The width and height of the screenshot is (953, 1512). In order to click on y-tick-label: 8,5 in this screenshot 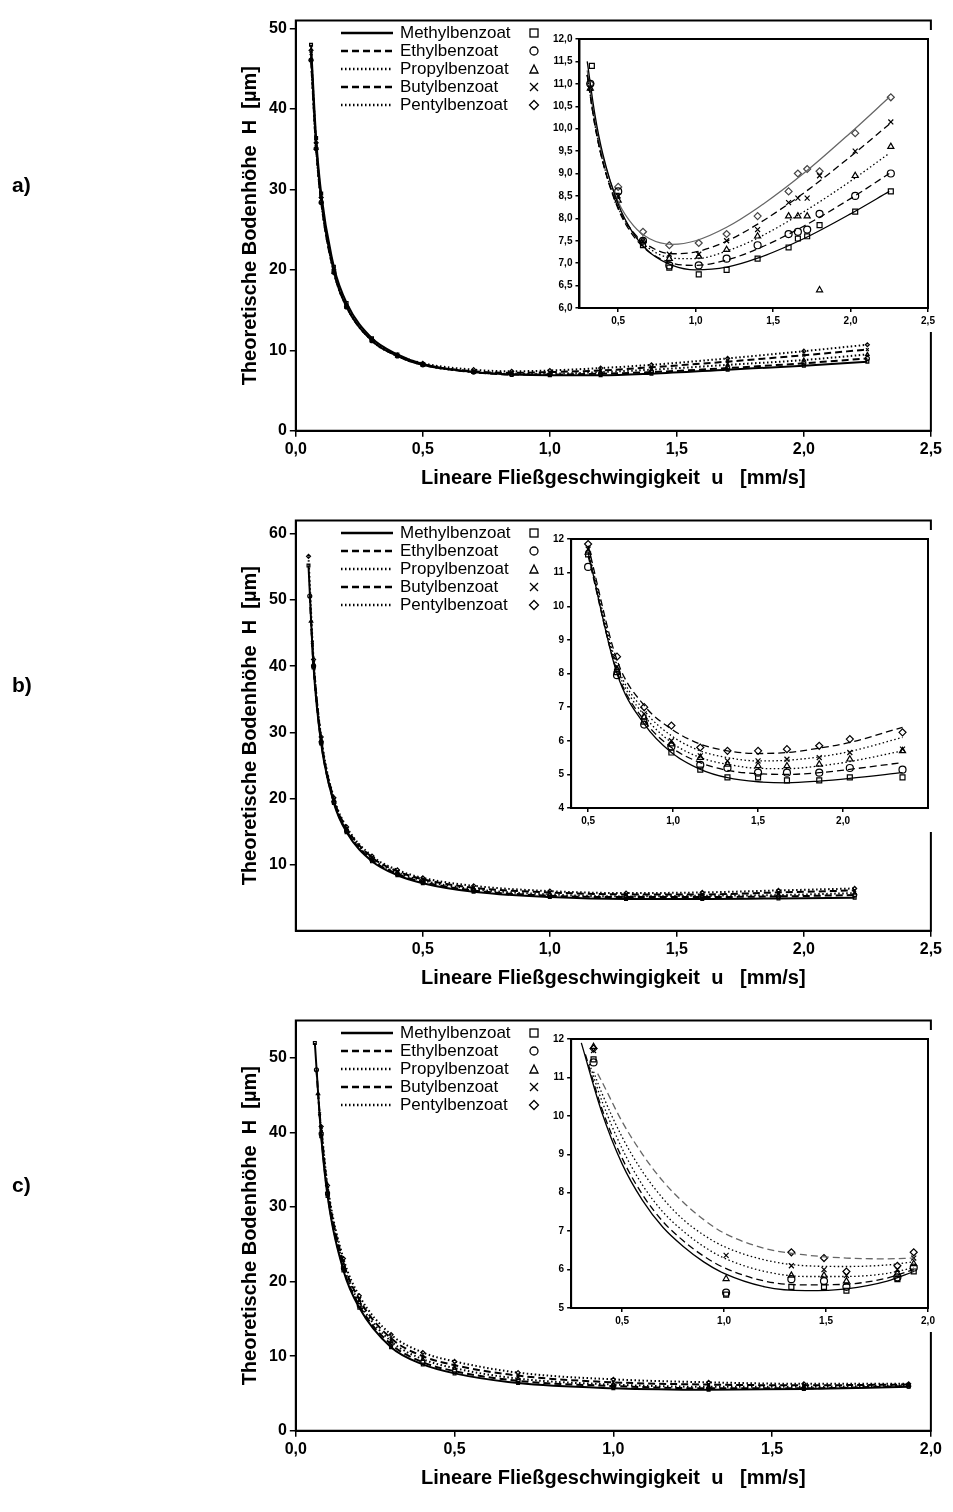, I will do `click(565, 195)`.